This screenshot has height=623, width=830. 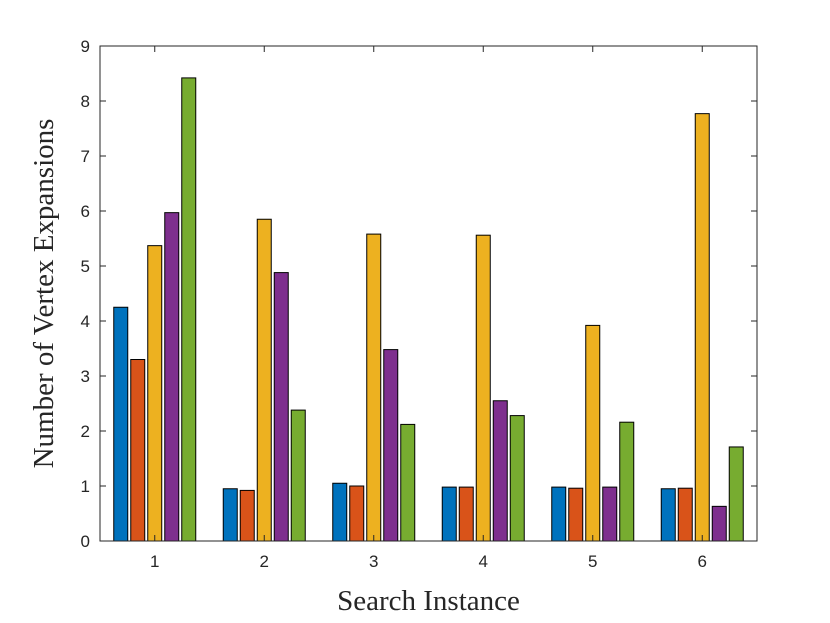 I want to click on y-tick-label: 7, so click(x=85, y=156).